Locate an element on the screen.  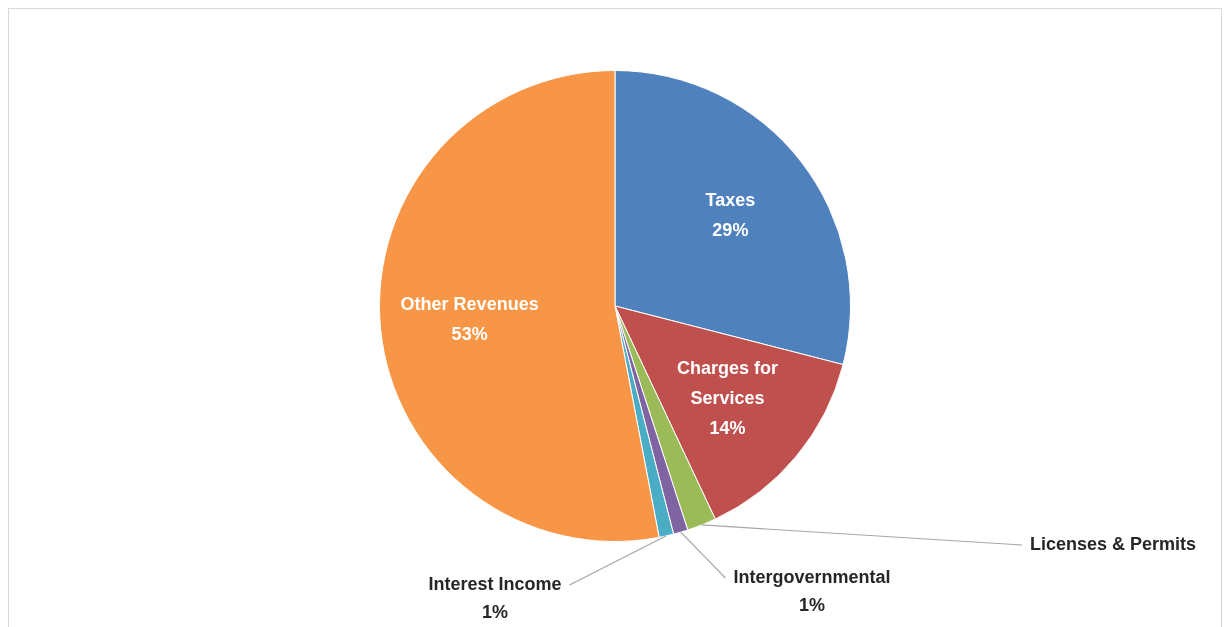
data-label: 29% is located at coordinates (730, 230).